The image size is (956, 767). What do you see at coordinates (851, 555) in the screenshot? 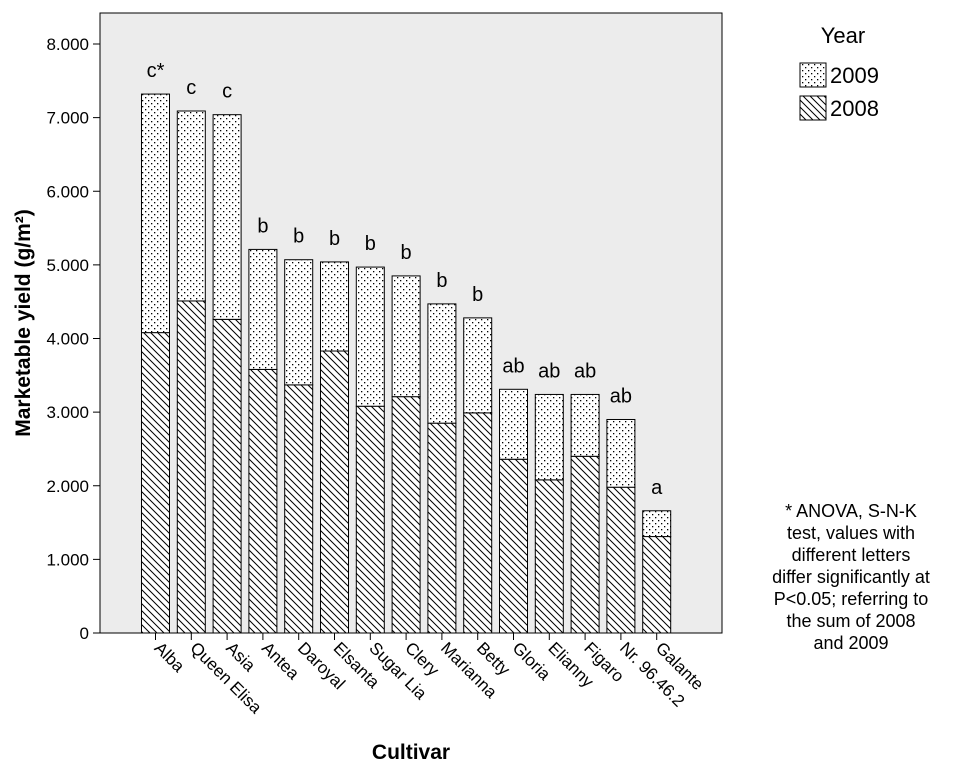
I see `annotation-line-2: different letters` at bounding box center [851, 555].